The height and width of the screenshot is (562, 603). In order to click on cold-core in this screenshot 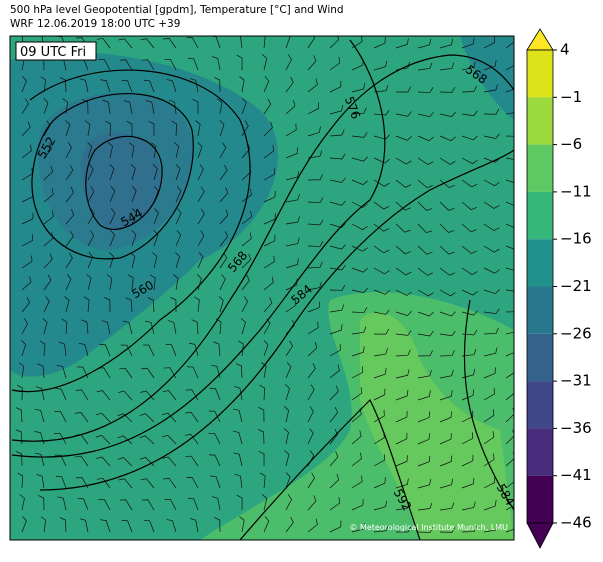, I will do `click(121, 180)`.